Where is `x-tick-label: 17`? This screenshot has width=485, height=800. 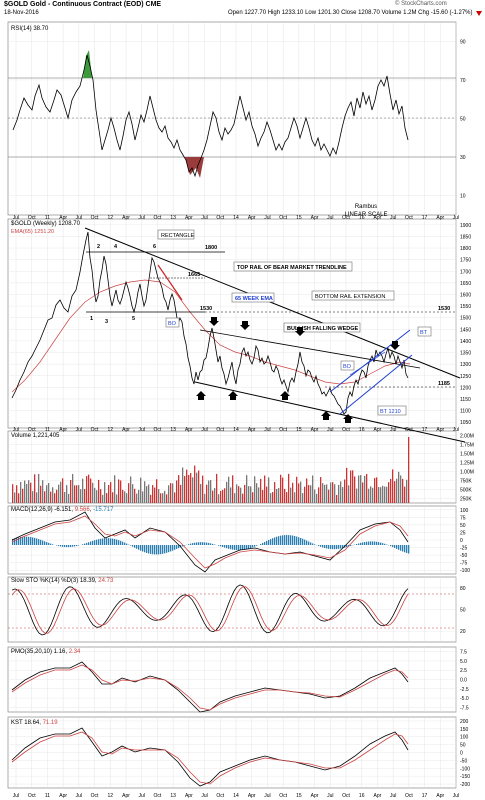
x-tick-label: 17 is located at coordinates (425, 218).